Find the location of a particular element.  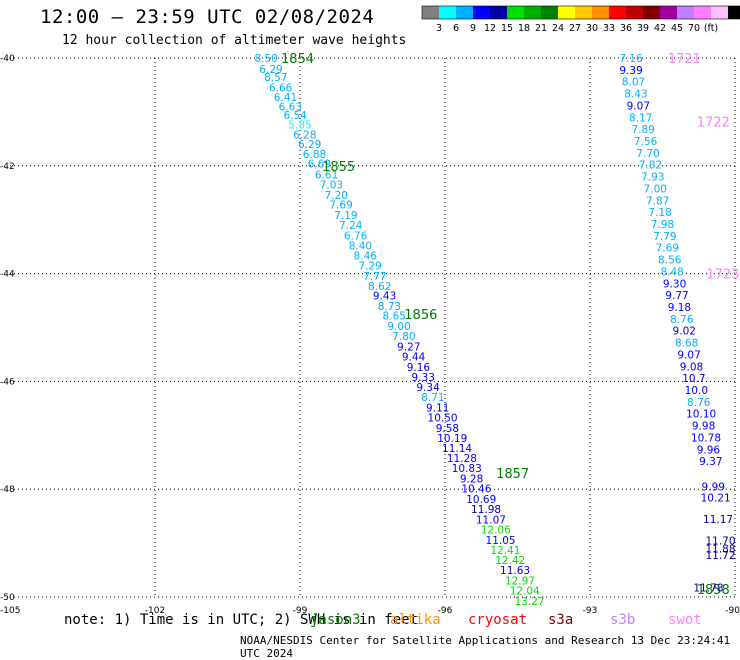

legend-label: 39 is located at coordinates (643, 28).